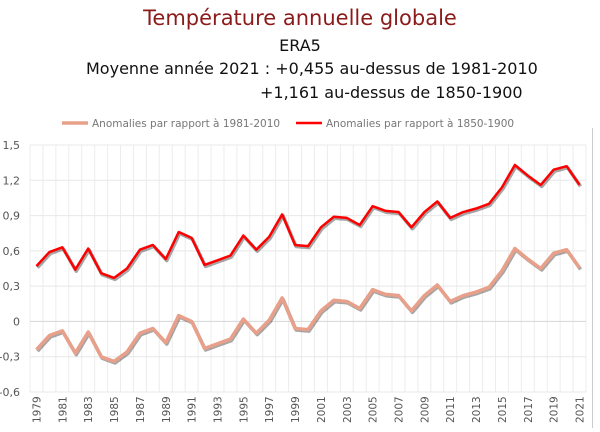 This screenshot has width=600, height=432. What do you see at coordinates (425, 409) in the screenshot?
I see `x-tick-label: 2009` at bounding box center [425, 409].